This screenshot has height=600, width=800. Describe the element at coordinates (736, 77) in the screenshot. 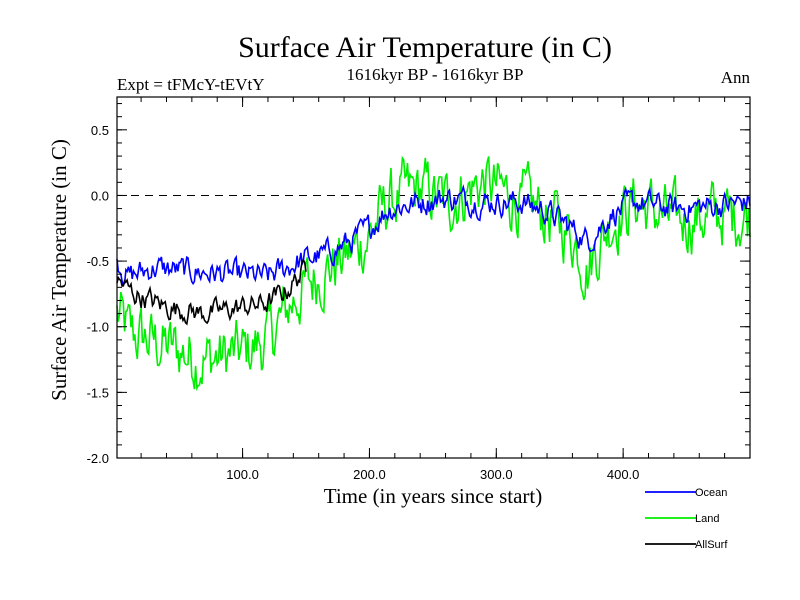

I see `season-label: Ann` at that location.